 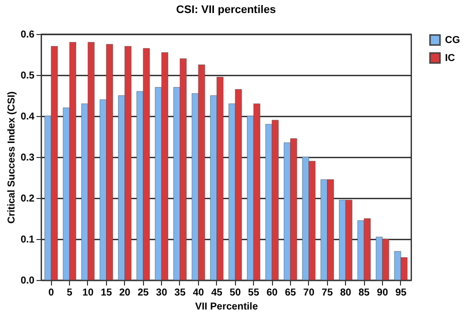 I want to click on x-tick-label: 25, so click(x=144, y=293).